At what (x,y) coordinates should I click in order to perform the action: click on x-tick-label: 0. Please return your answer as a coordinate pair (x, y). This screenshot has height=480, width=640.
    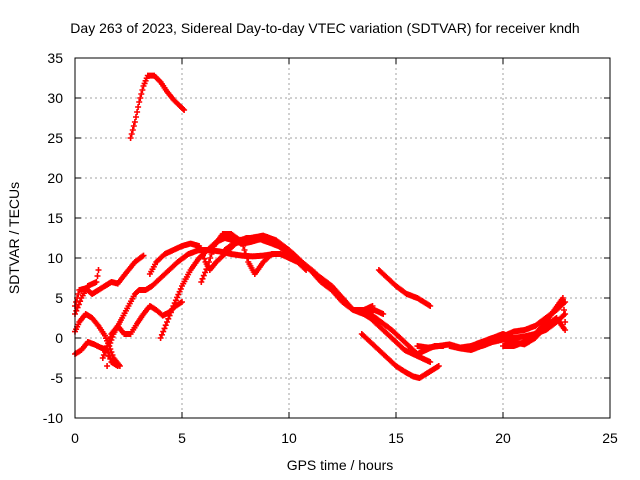
    Looking at the image, I should click on (75, 438).